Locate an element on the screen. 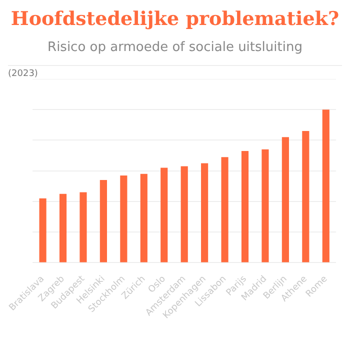  text: (2023) is located at coordinates (175, 72).